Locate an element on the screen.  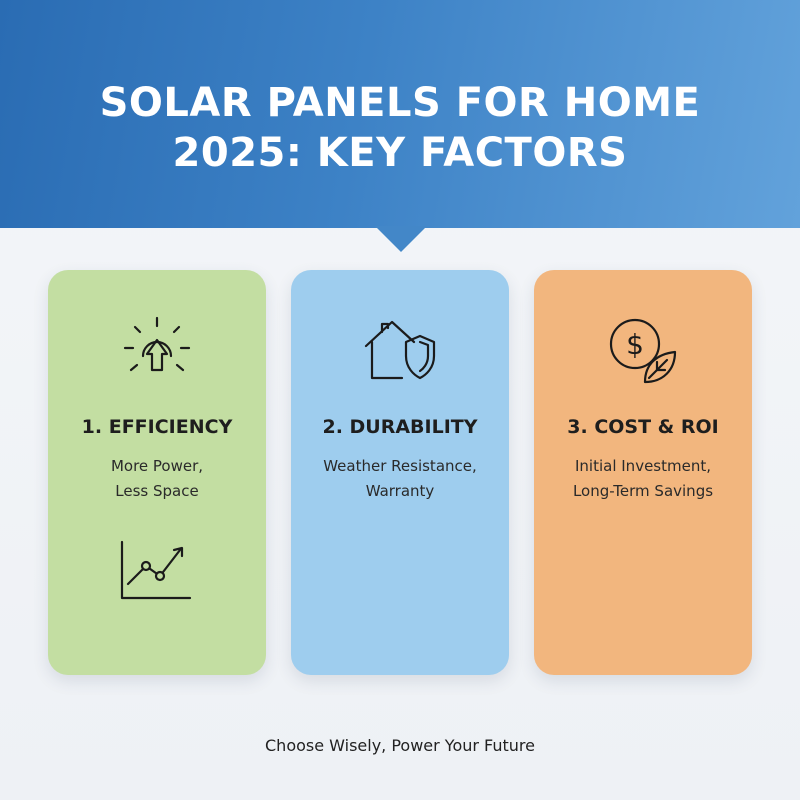
footer-tagline: Choose Wisely, Power Your Future is located at coordinates (400, 745).